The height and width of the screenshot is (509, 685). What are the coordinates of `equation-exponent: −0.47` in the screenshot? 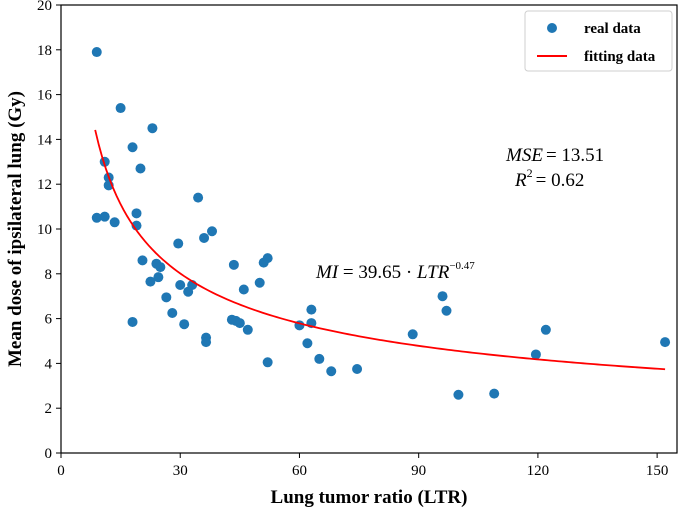 It's located at (462, 266).